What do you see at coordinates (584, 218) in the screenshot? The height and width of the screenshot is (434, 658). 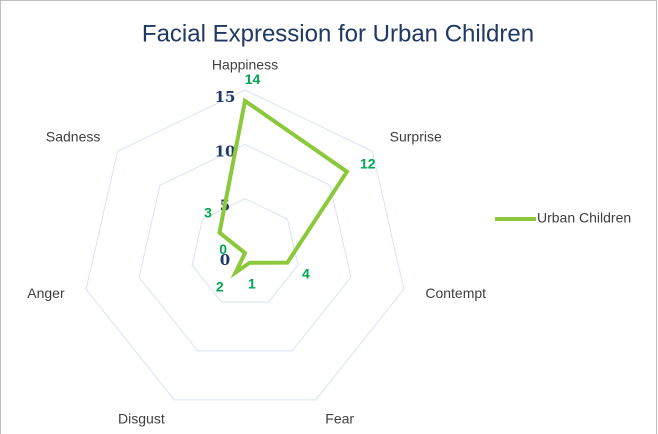 I see `legend-label: Urban Children` at bounding box center [584, 218].